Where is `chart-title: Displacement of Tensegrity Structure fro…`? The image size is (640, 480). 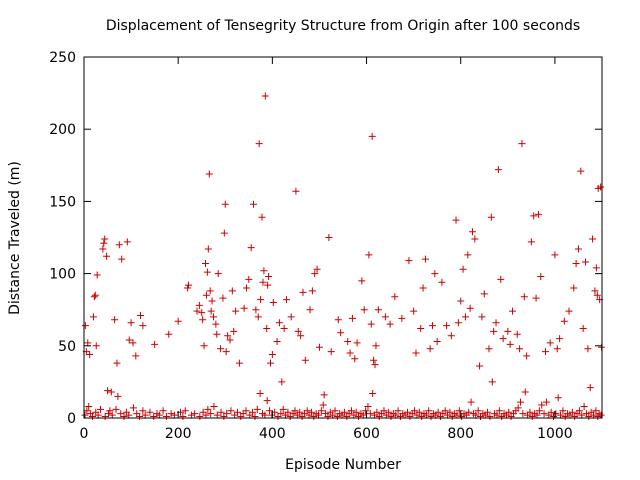
chart-title: Displacement of Tensegrity Structure fro… is located at coordinates (343, 26).